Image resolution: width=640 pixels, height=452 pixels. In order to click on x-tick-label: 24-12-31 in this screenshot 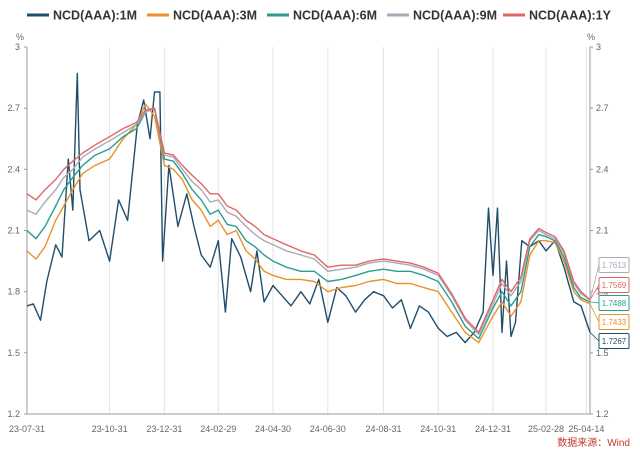, I will do `click(493, 429)`.